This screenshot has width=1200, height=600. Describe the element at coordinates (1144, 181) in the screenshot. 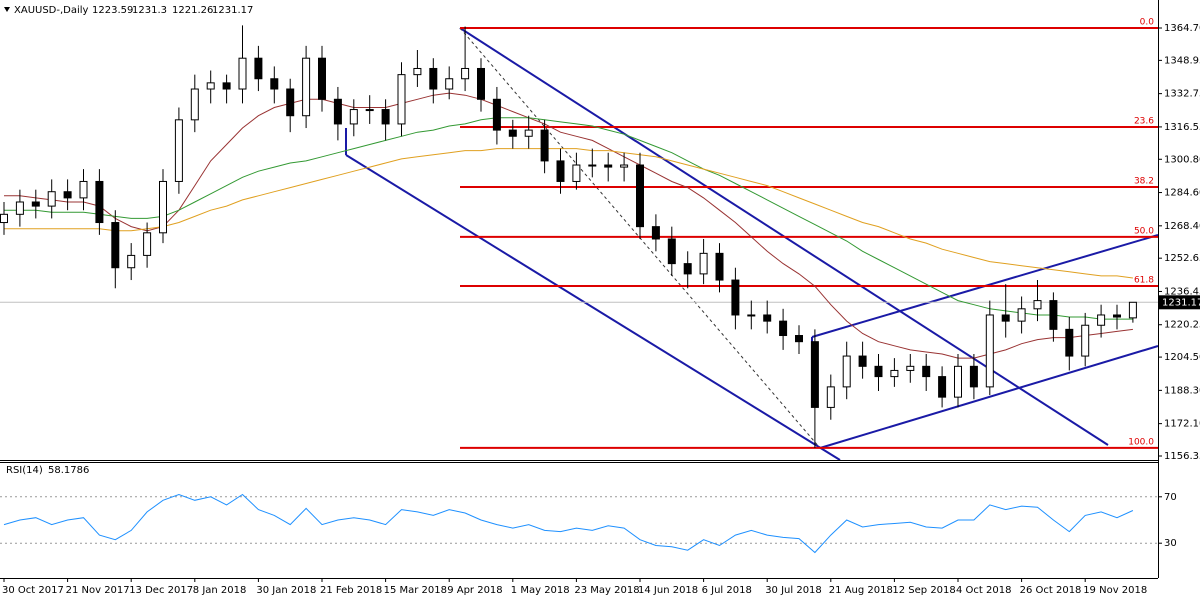

I see `fib-label: 38.2` at that location.